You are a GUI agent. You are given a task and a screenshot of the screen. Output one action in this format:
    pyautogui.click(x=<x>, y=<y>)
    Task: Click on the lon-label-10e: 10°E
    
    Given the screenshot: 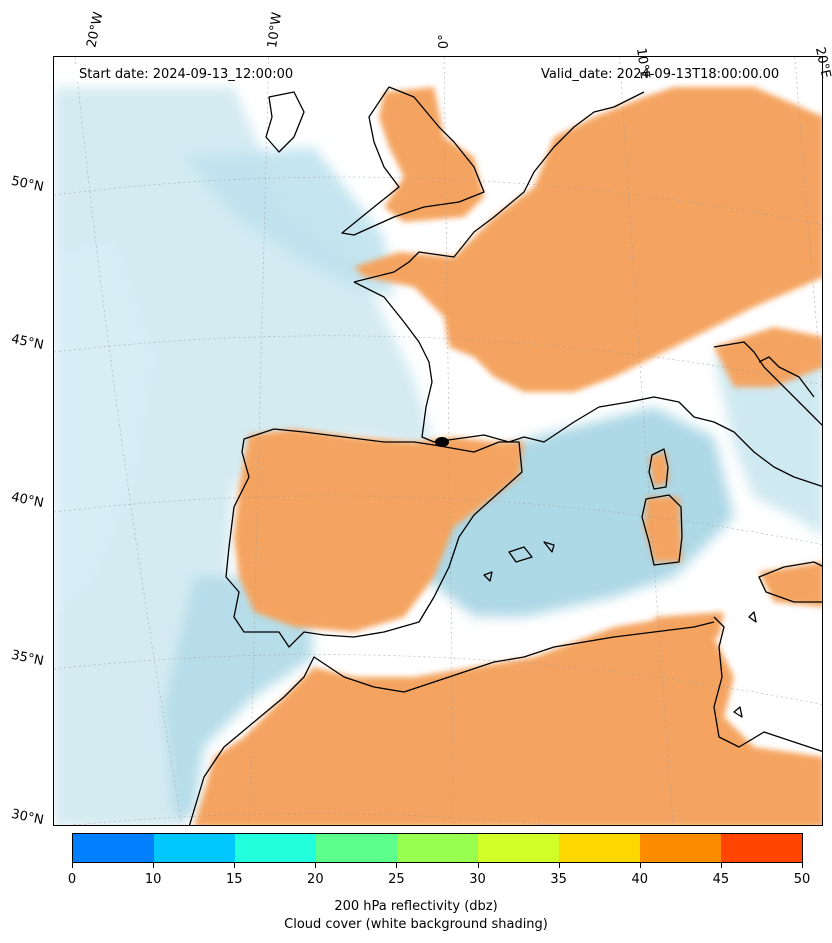 What is the action you would take?
    pyautogui.click(x=643, y=63)
    